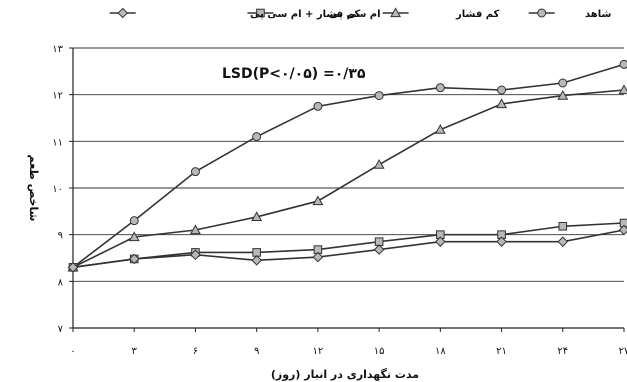  I want to click on x-axis-title: مدت نگهداری در انبار (روز), so click(345, 374).